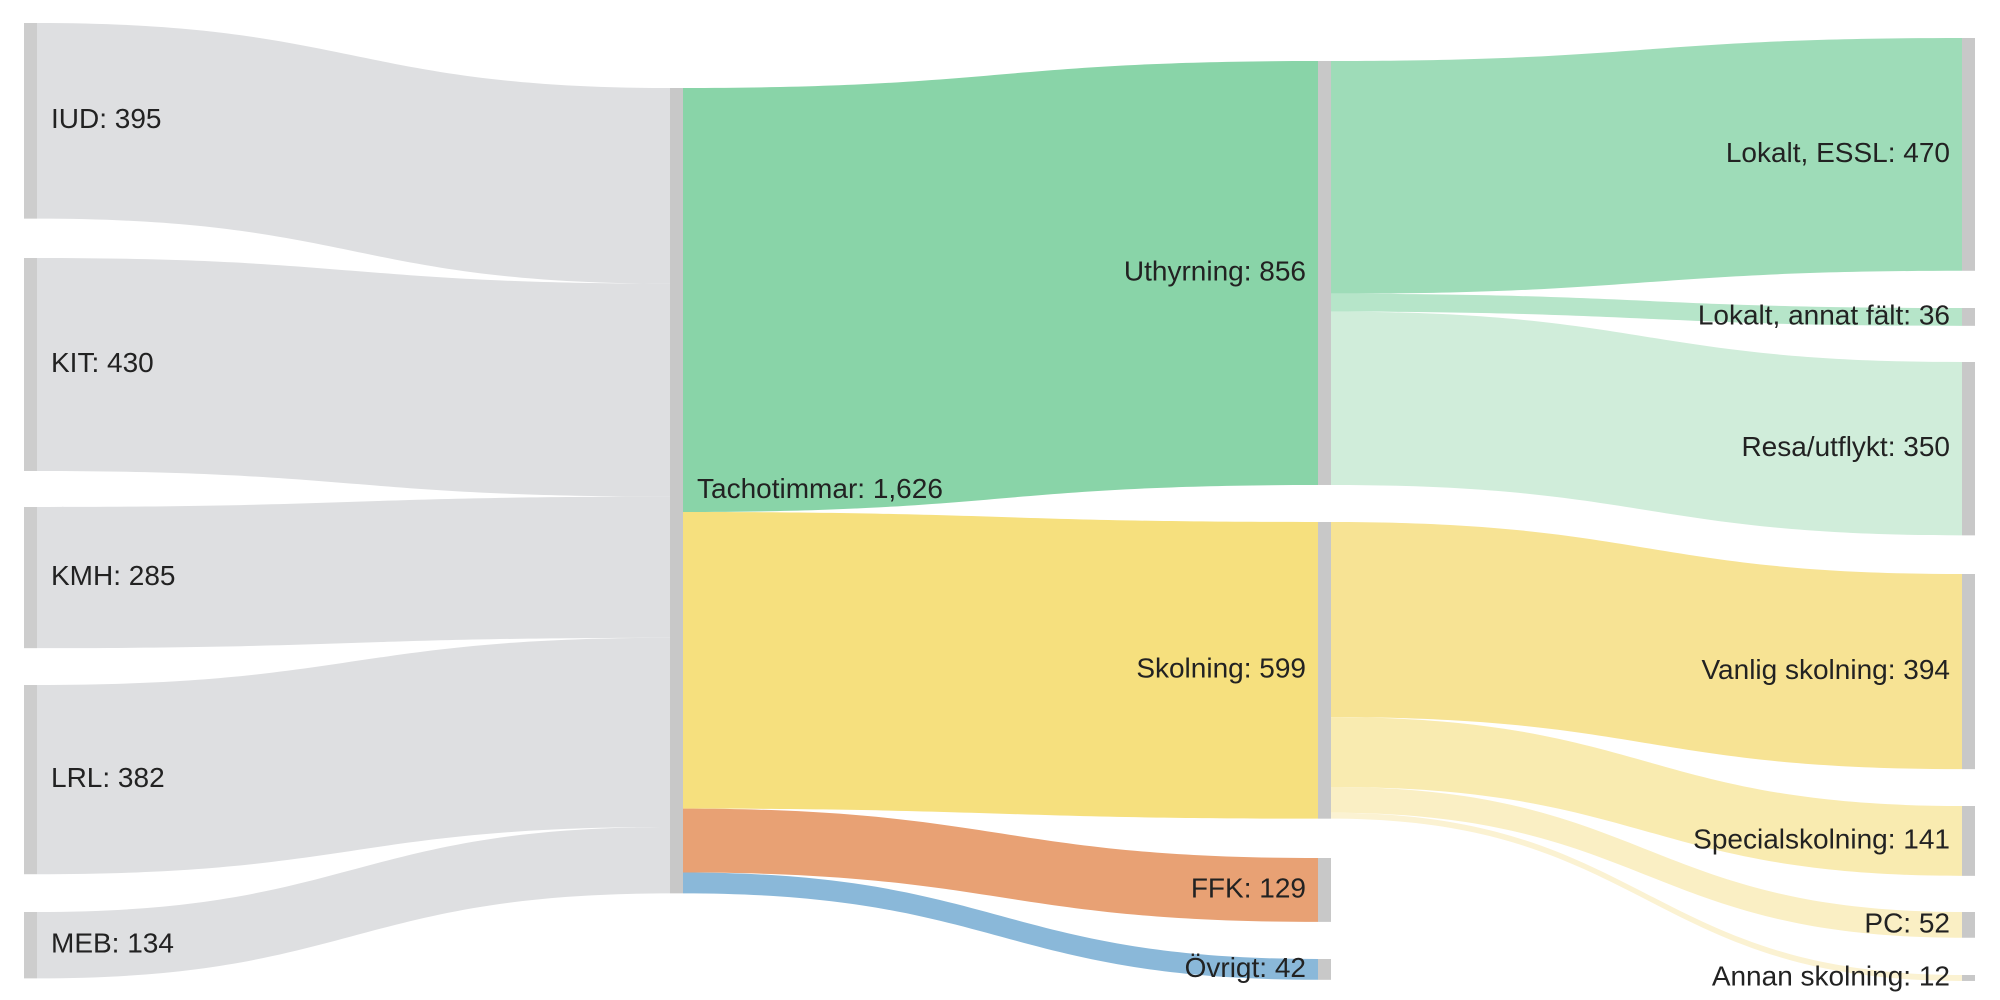  I want to click on node-label-skolning: Skolning: 599, so click(1221, 668).